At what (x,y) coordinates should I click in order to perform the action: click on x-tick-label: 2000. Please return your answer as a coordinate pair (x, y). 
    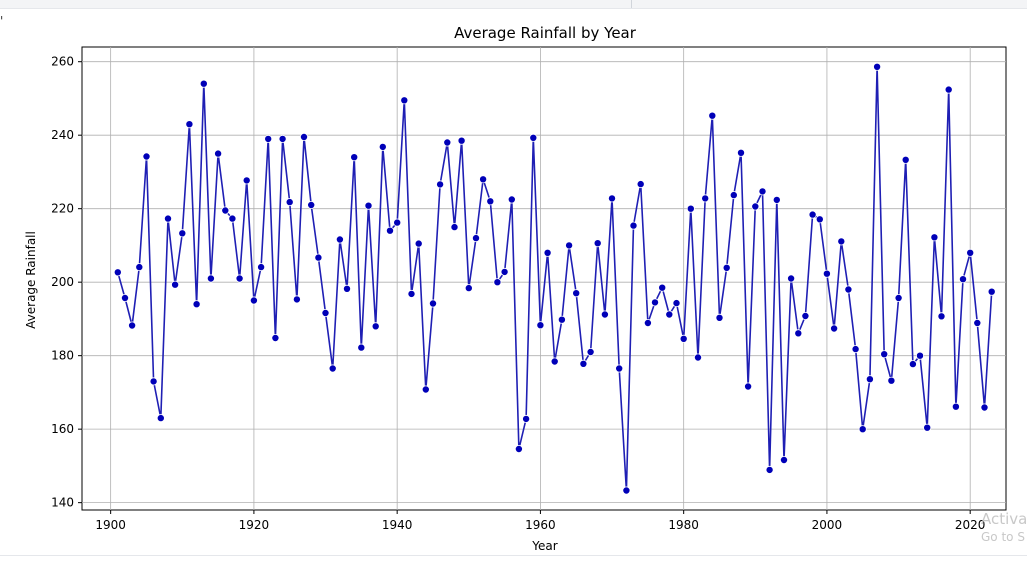
    Looking at the image, I should click on (827, 525).